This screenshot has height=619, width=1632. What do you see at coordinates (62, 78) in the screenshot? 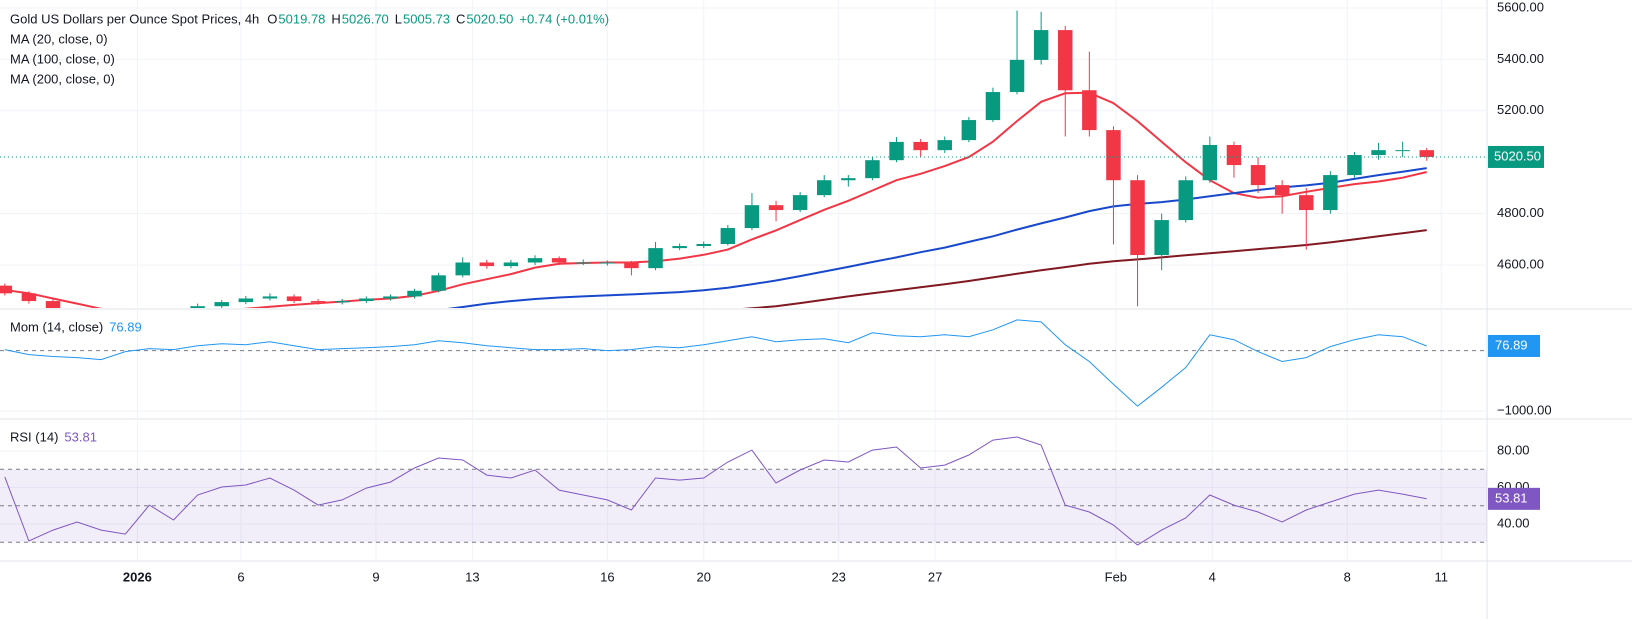
I see `legend-entry: MA (200, close, 0)` at bounding box center [62, 78].